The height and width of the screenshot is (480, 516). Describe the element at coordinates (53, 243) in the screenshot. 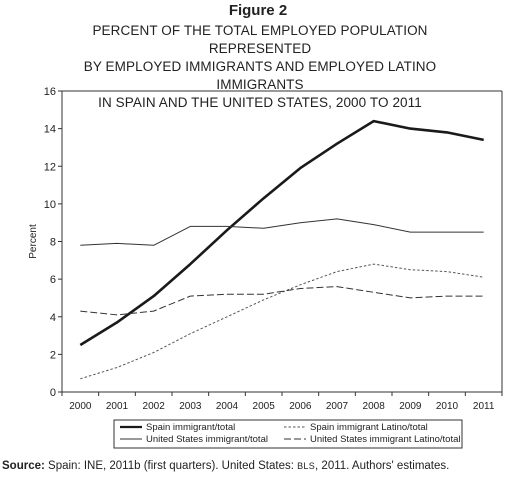

I see `y-tick-label: 8` at that location.